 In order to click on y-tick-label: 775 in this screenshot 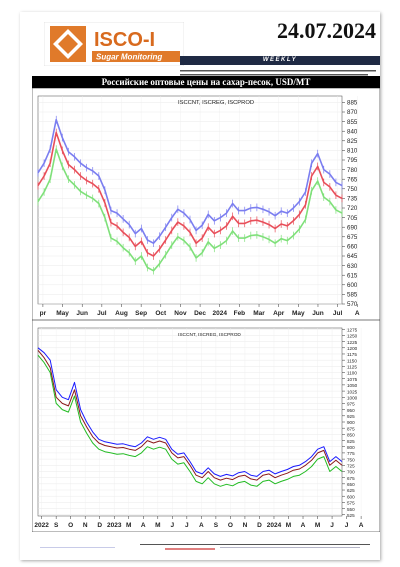, I will do `click(351, 453)`.